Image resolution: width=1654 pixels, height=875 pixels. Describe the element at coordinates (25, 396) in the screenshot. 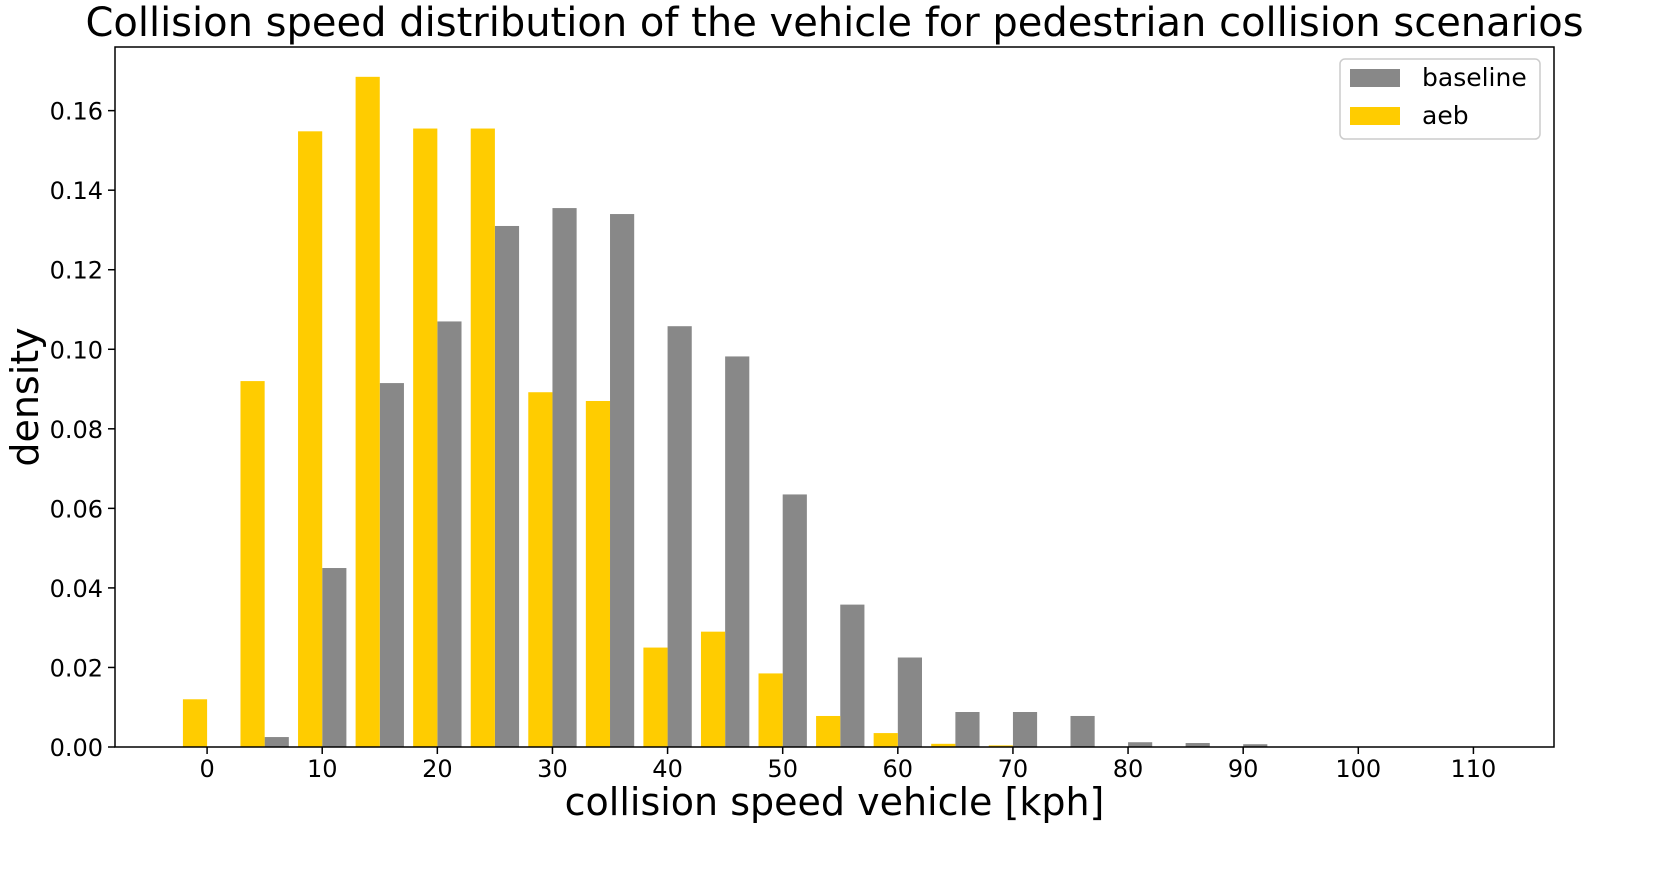

I see `y-axis-label: density` at that location.